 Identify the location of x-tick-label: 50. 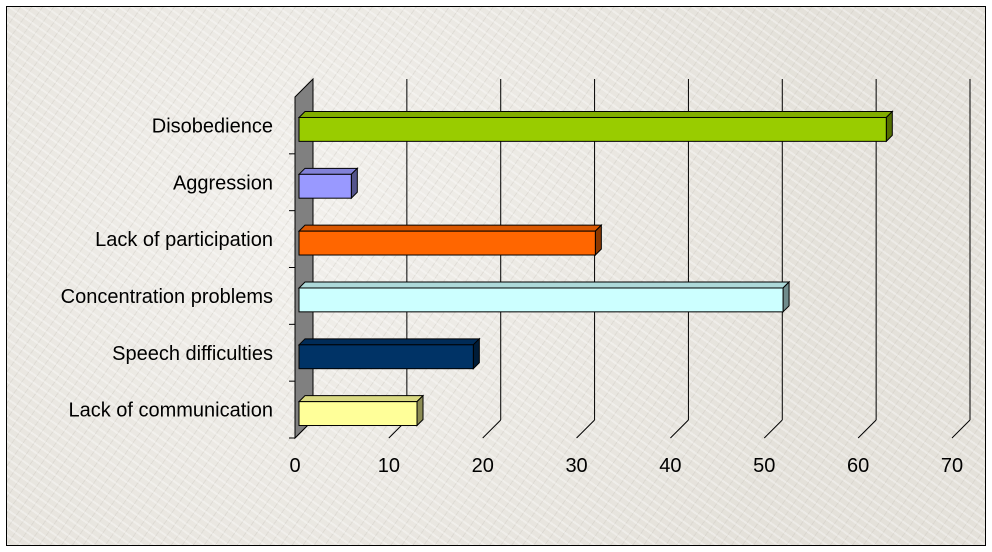
(764, 466).